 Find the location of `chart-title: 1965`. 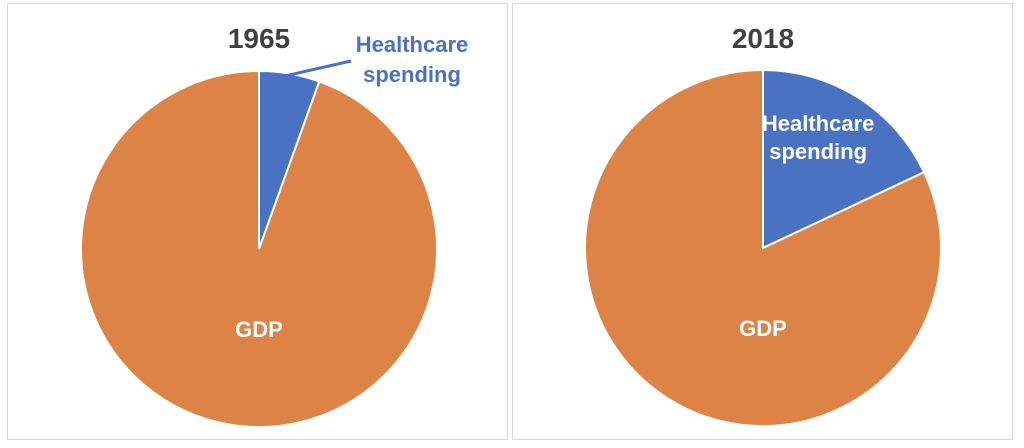

chart-title: 1965 is located at coordinates (259, 38).